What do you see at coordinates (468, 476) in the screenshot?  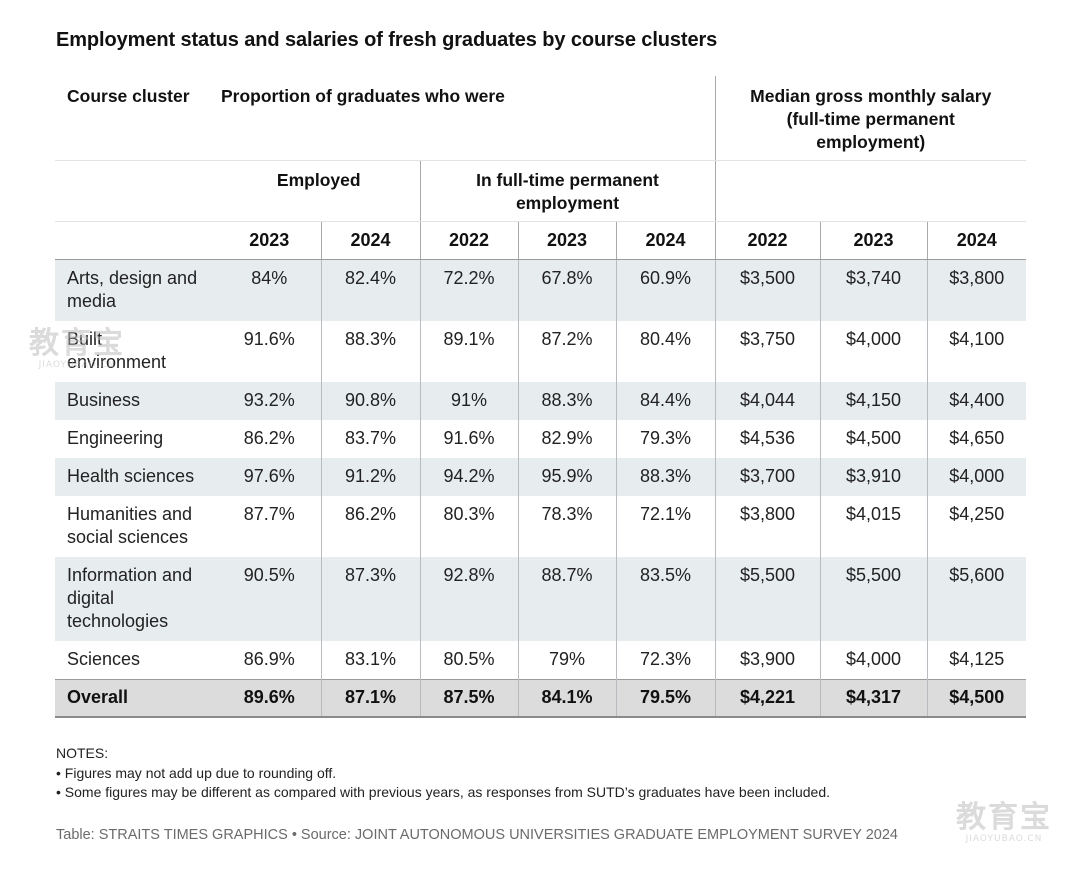 I see `table-cell: 94.2%` at bounding box center [468, 476].